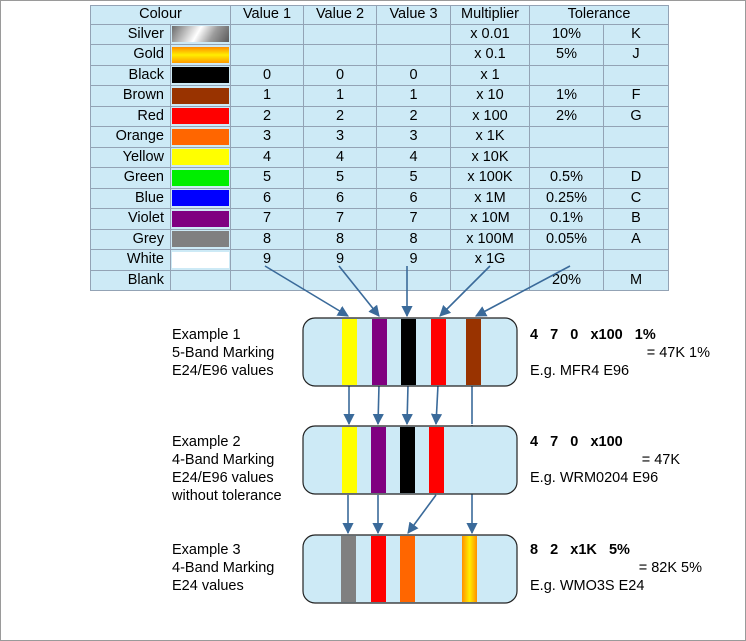 The height and width of the screenshot is (641, 746). Describe the element at coordinates (340, 96) in the screenshot. I see `value-2-cell: 1` at that location.